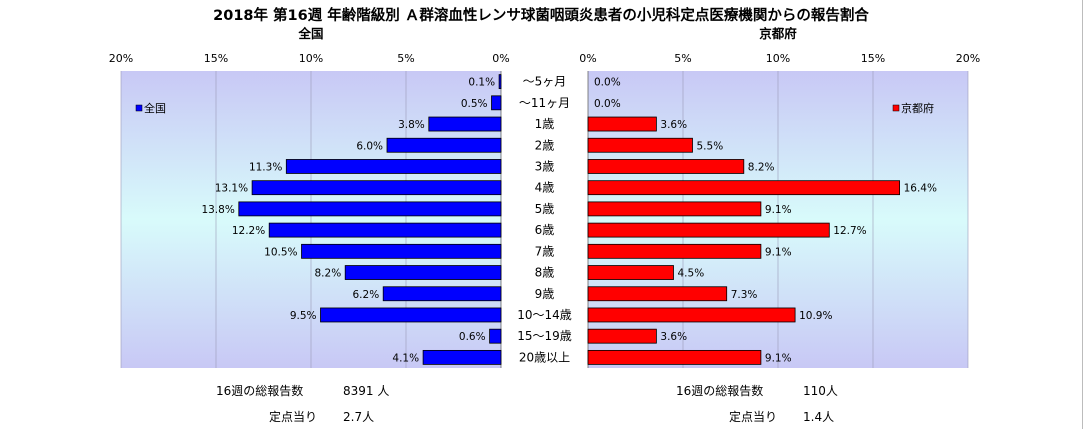 The width and height of the screenshot is (1083, 429). What do you see at coordinates (873, 58) in the screenshot?
I see `right-x-tick-label: 15%` at bounding box center [873, 58].